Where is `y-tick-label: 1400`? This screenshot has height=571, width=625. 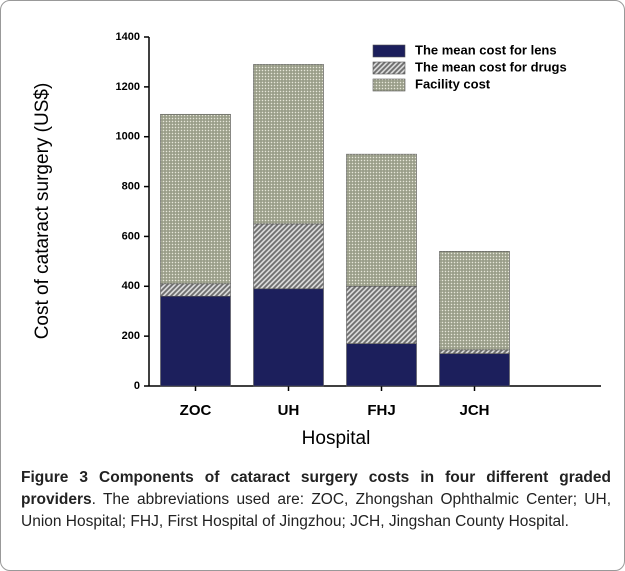 y-tick-label: 1400 is located at coordinates (128, 37).